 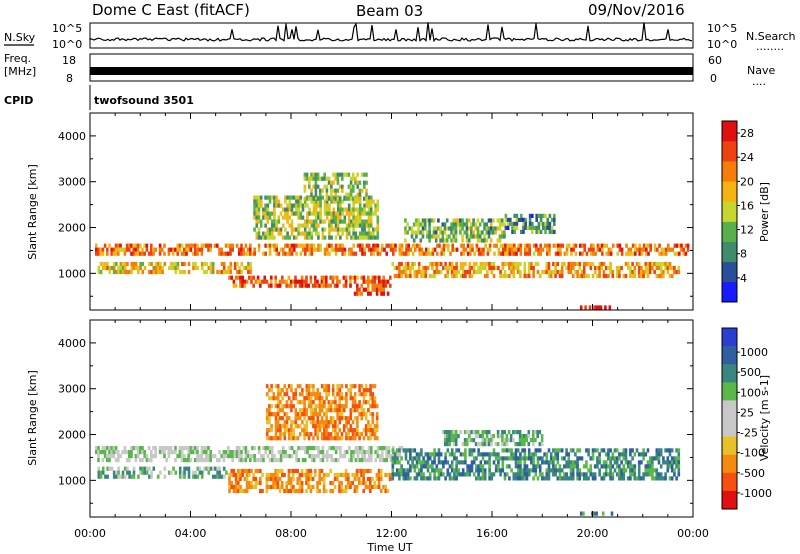 What do you see at coordinates (20, 71) in the screenshot?
I see `freq-unit: [MHz]` at bounding box center [20, 71].